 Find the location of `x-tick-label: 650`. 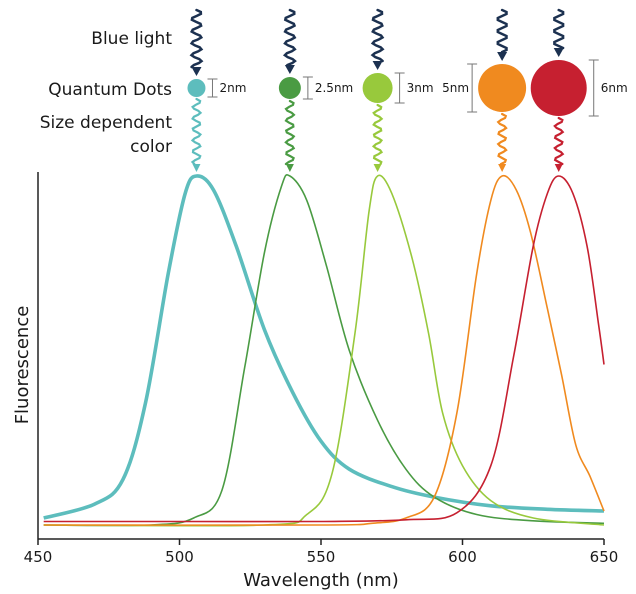

x-tick-label: 650 is located at coordinates (604, 557).